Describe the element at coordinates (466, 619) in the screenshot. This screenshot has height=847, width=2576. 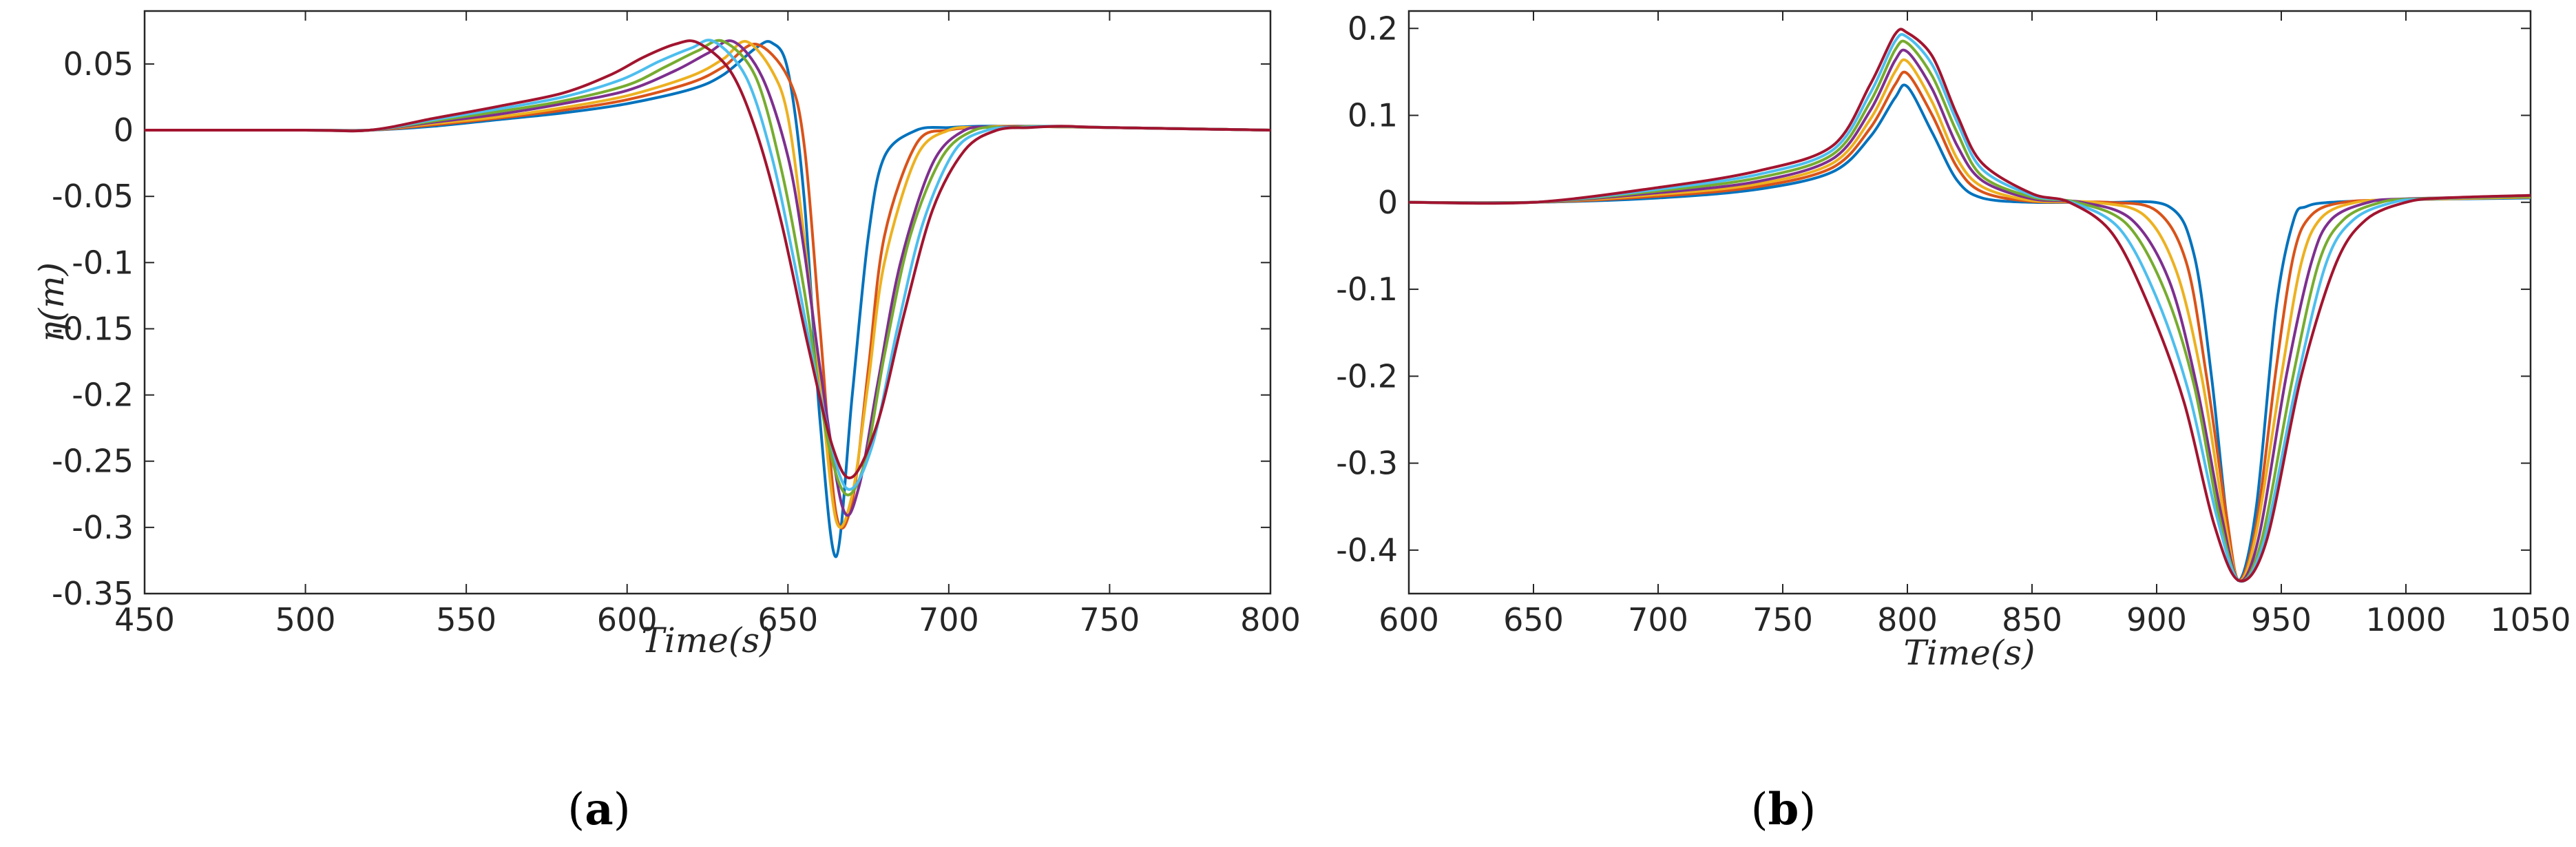
I see `x-tick-label: 550` at that location.